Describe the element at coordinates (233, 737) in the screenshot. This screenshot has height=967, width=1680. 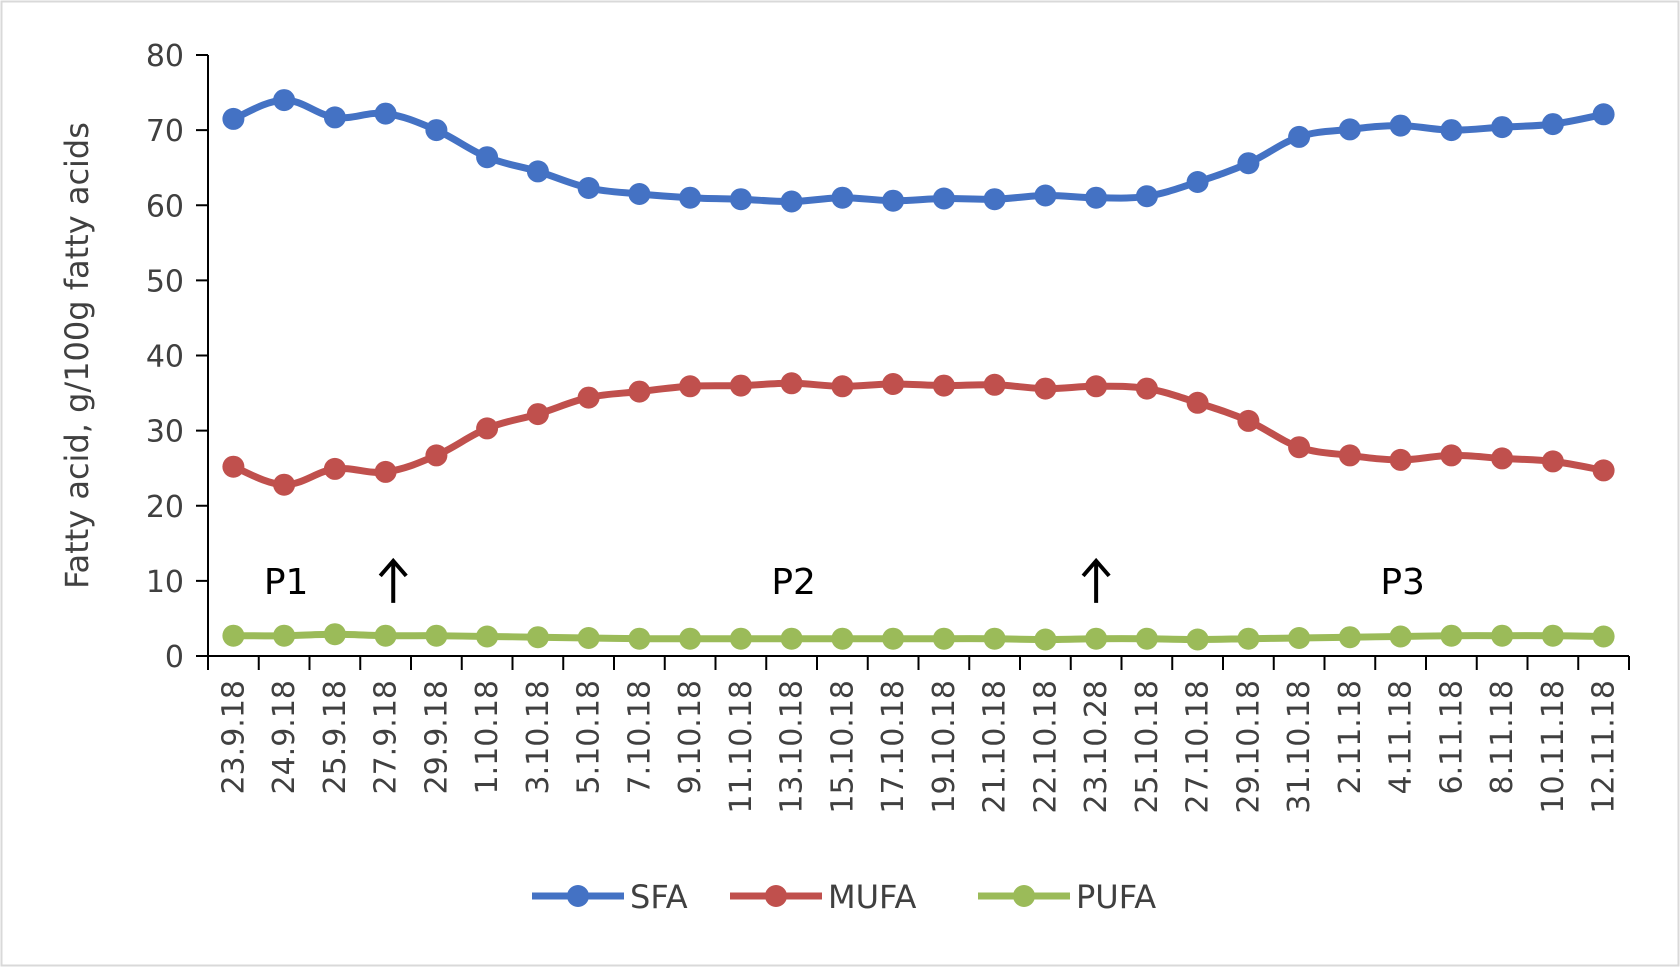
I see `x-tick-label: 23.9.18` at that location.